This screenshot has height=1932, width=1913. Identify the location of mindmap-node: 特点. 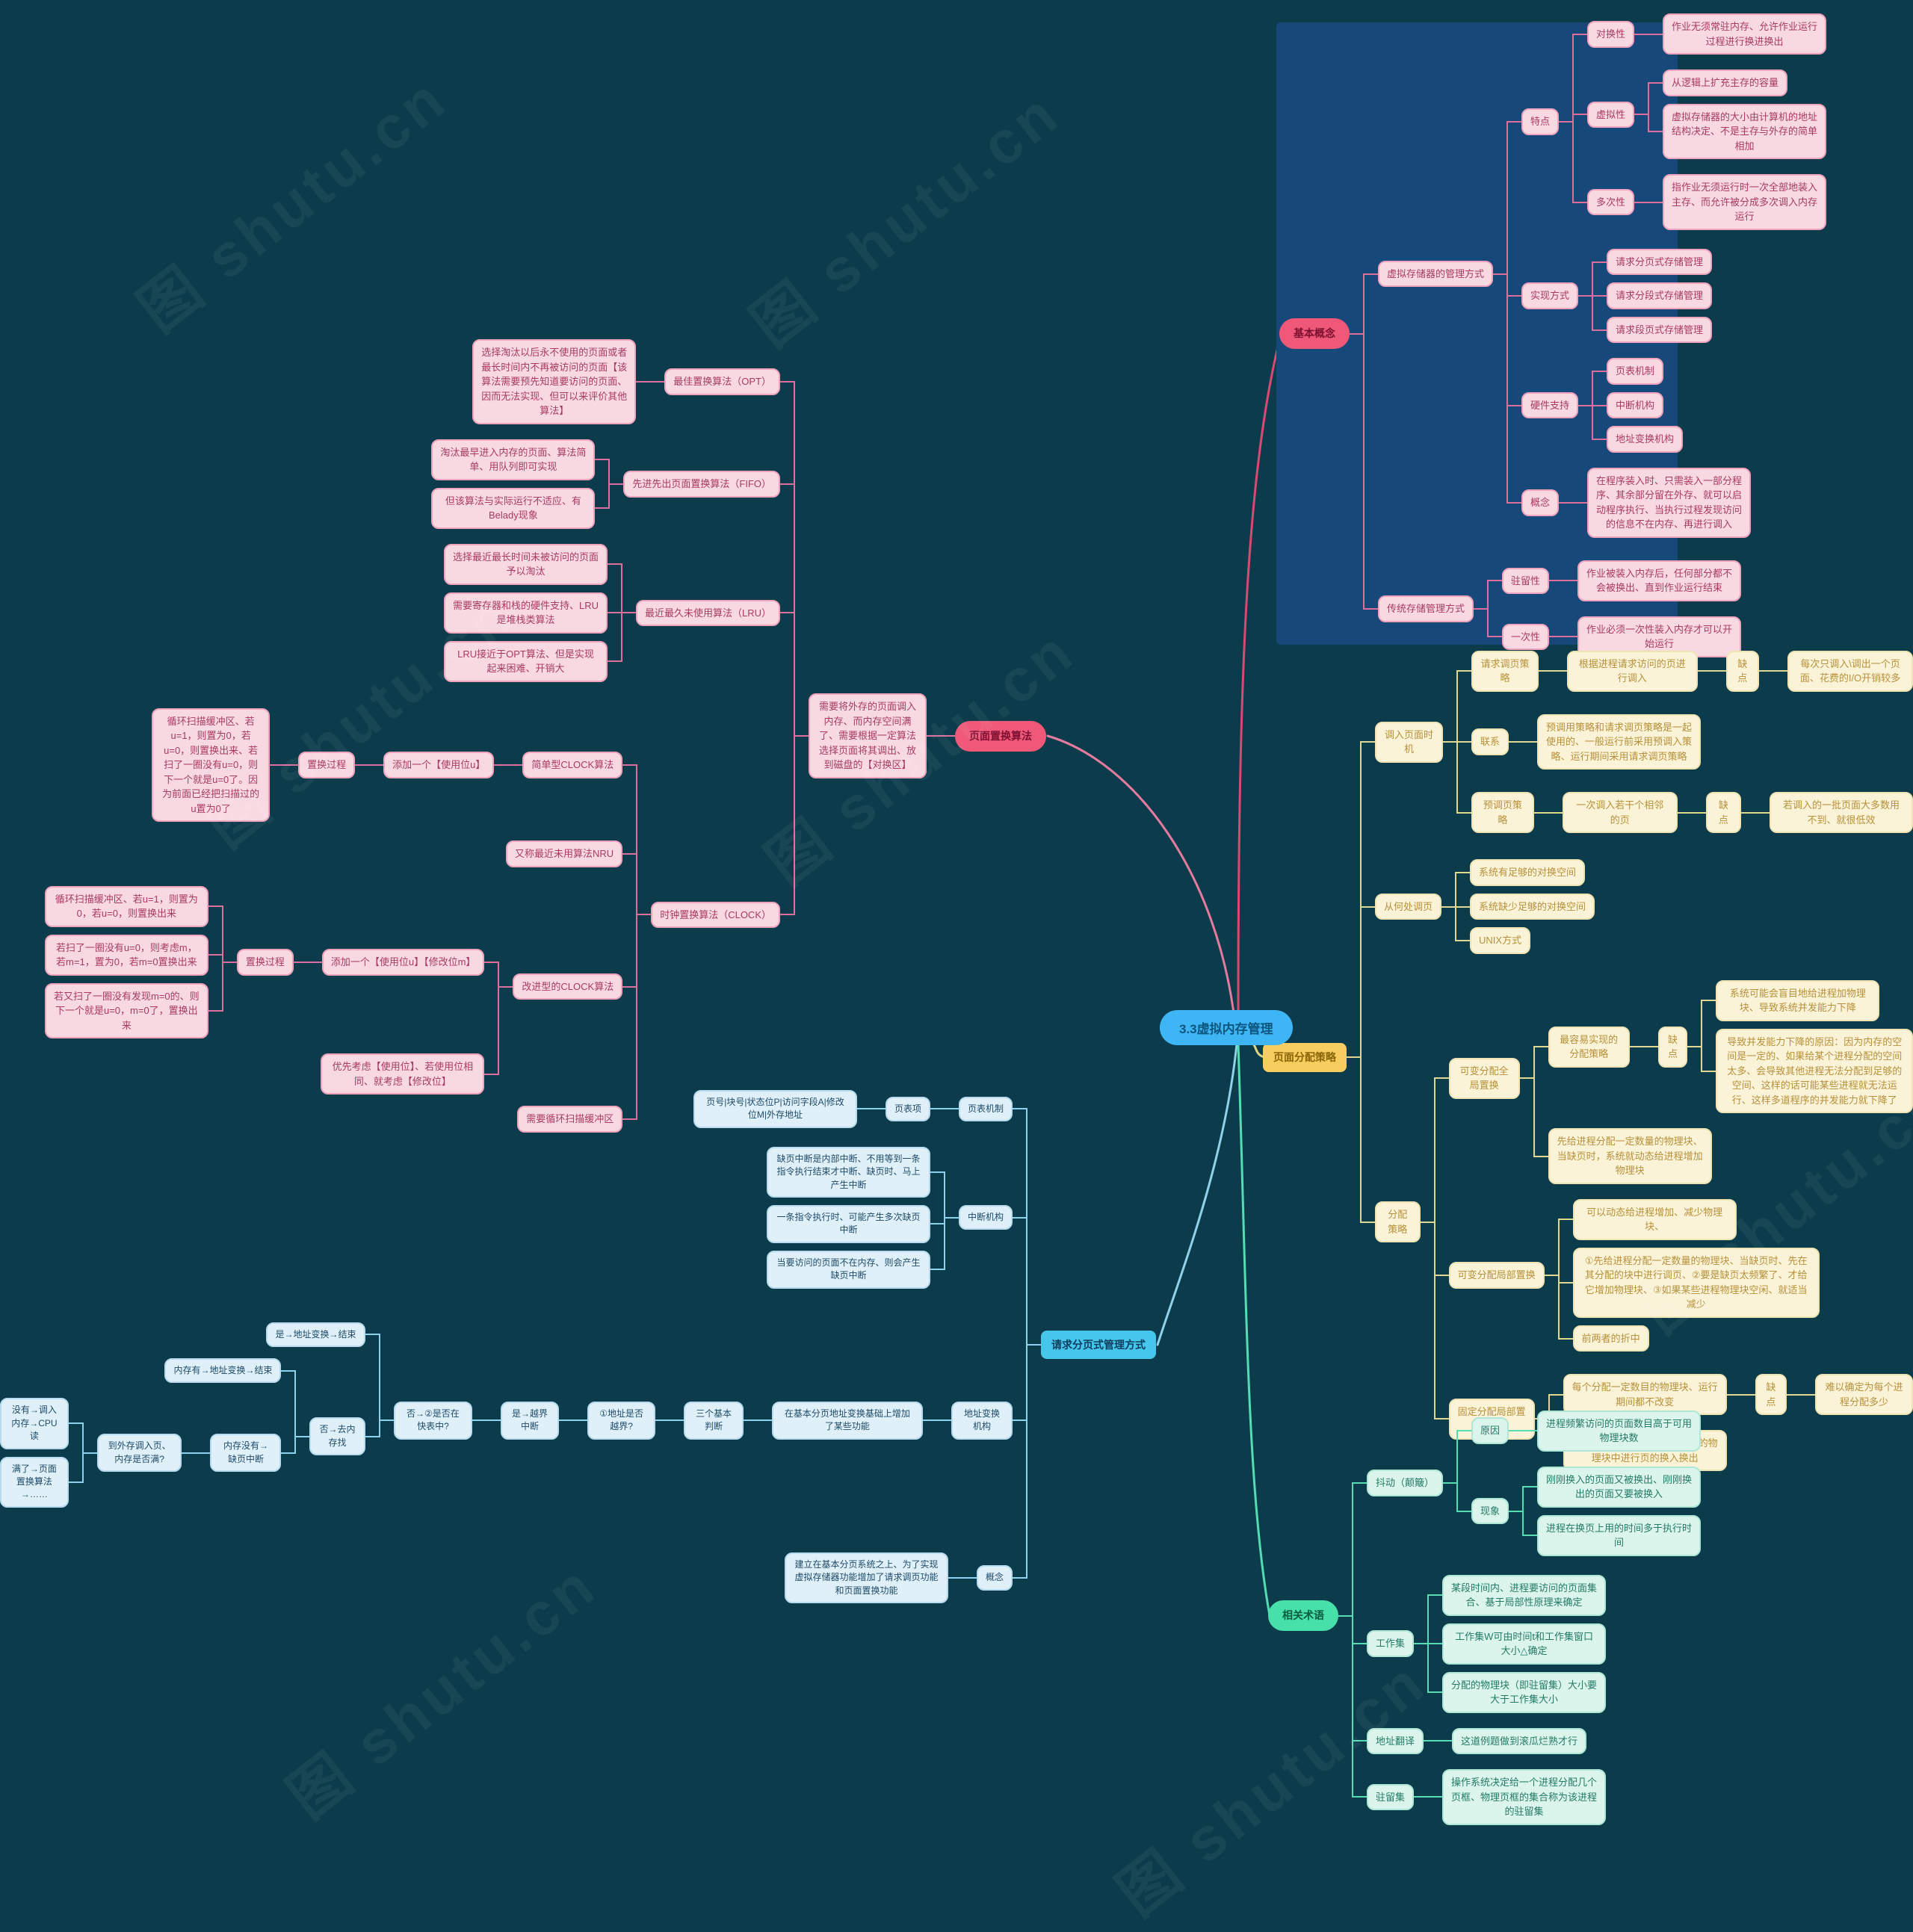
(1540, 121).